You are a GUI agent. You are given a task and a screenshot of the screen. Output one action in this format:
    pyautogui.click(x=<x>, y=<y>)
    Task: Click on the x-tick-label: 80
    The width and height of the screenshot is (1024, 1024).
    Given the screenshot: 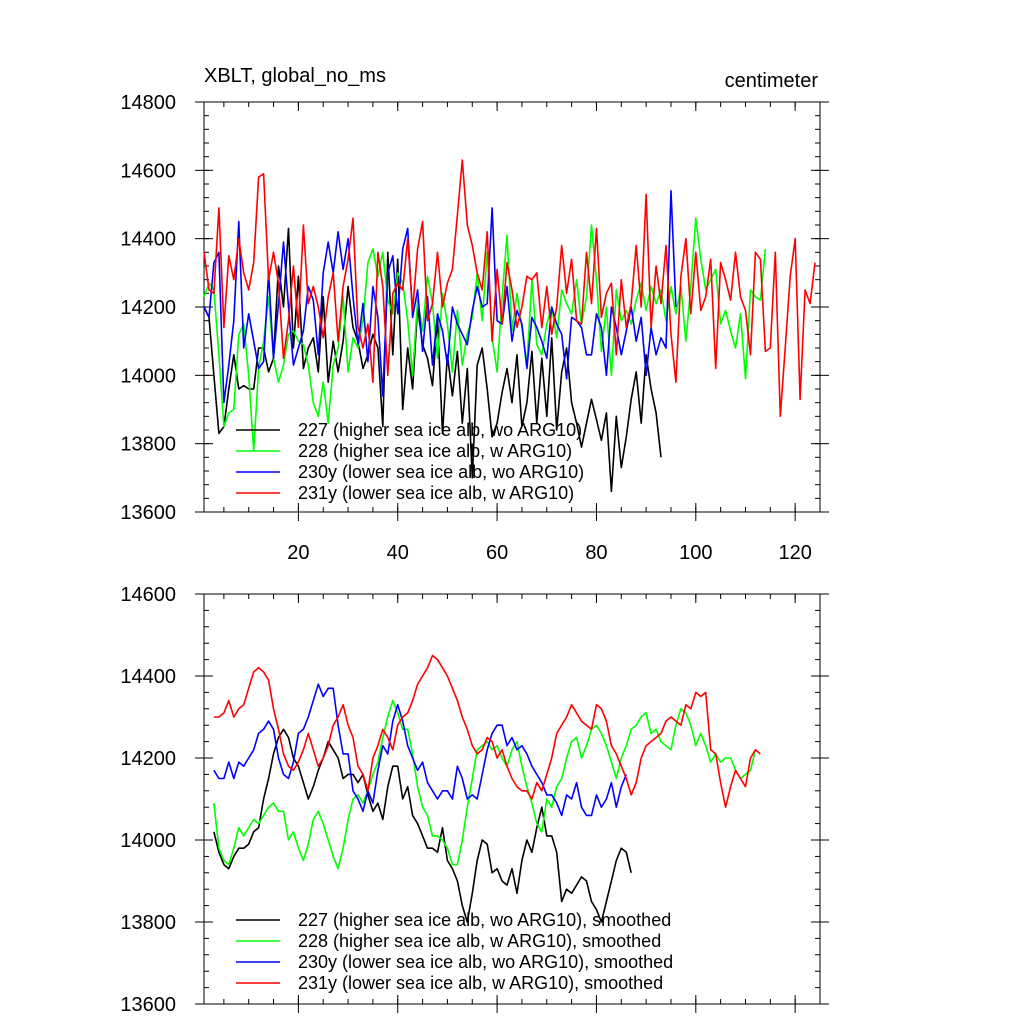 What is the action you would take?
    pyautogui.click(x=596, y=553)
    